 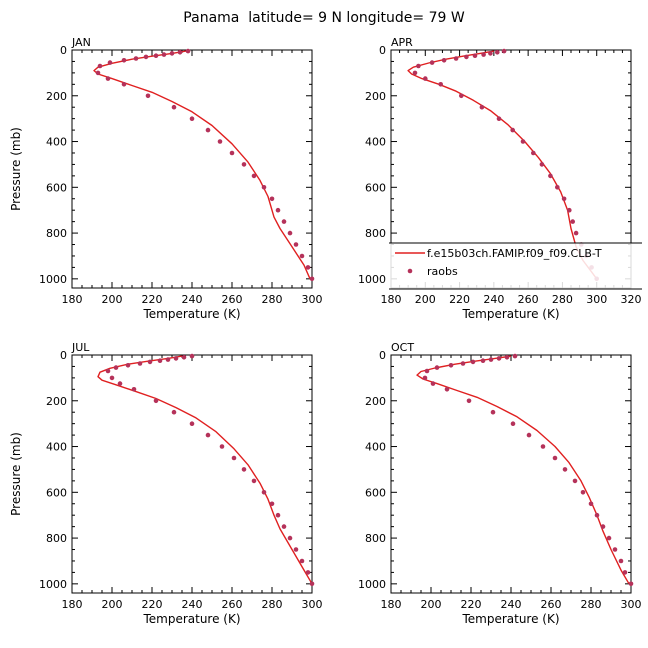 I want to click on panel-label: APR, so click(x=402, y=42).